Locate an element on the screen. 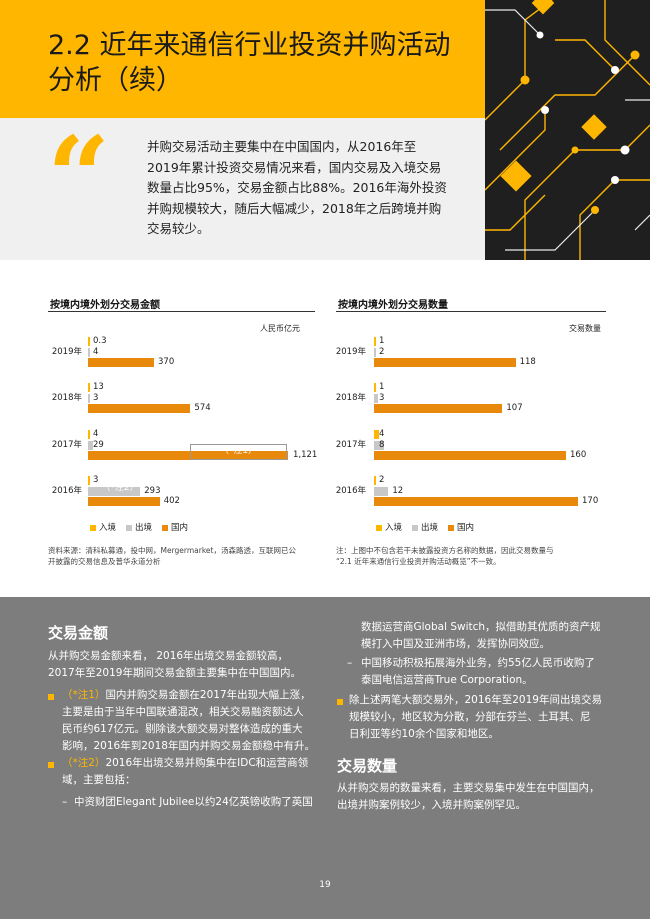 Image resolution: width=650 pixels, height=919 pixels. bar-value-label: 8 is located at coordinates (382, 444).